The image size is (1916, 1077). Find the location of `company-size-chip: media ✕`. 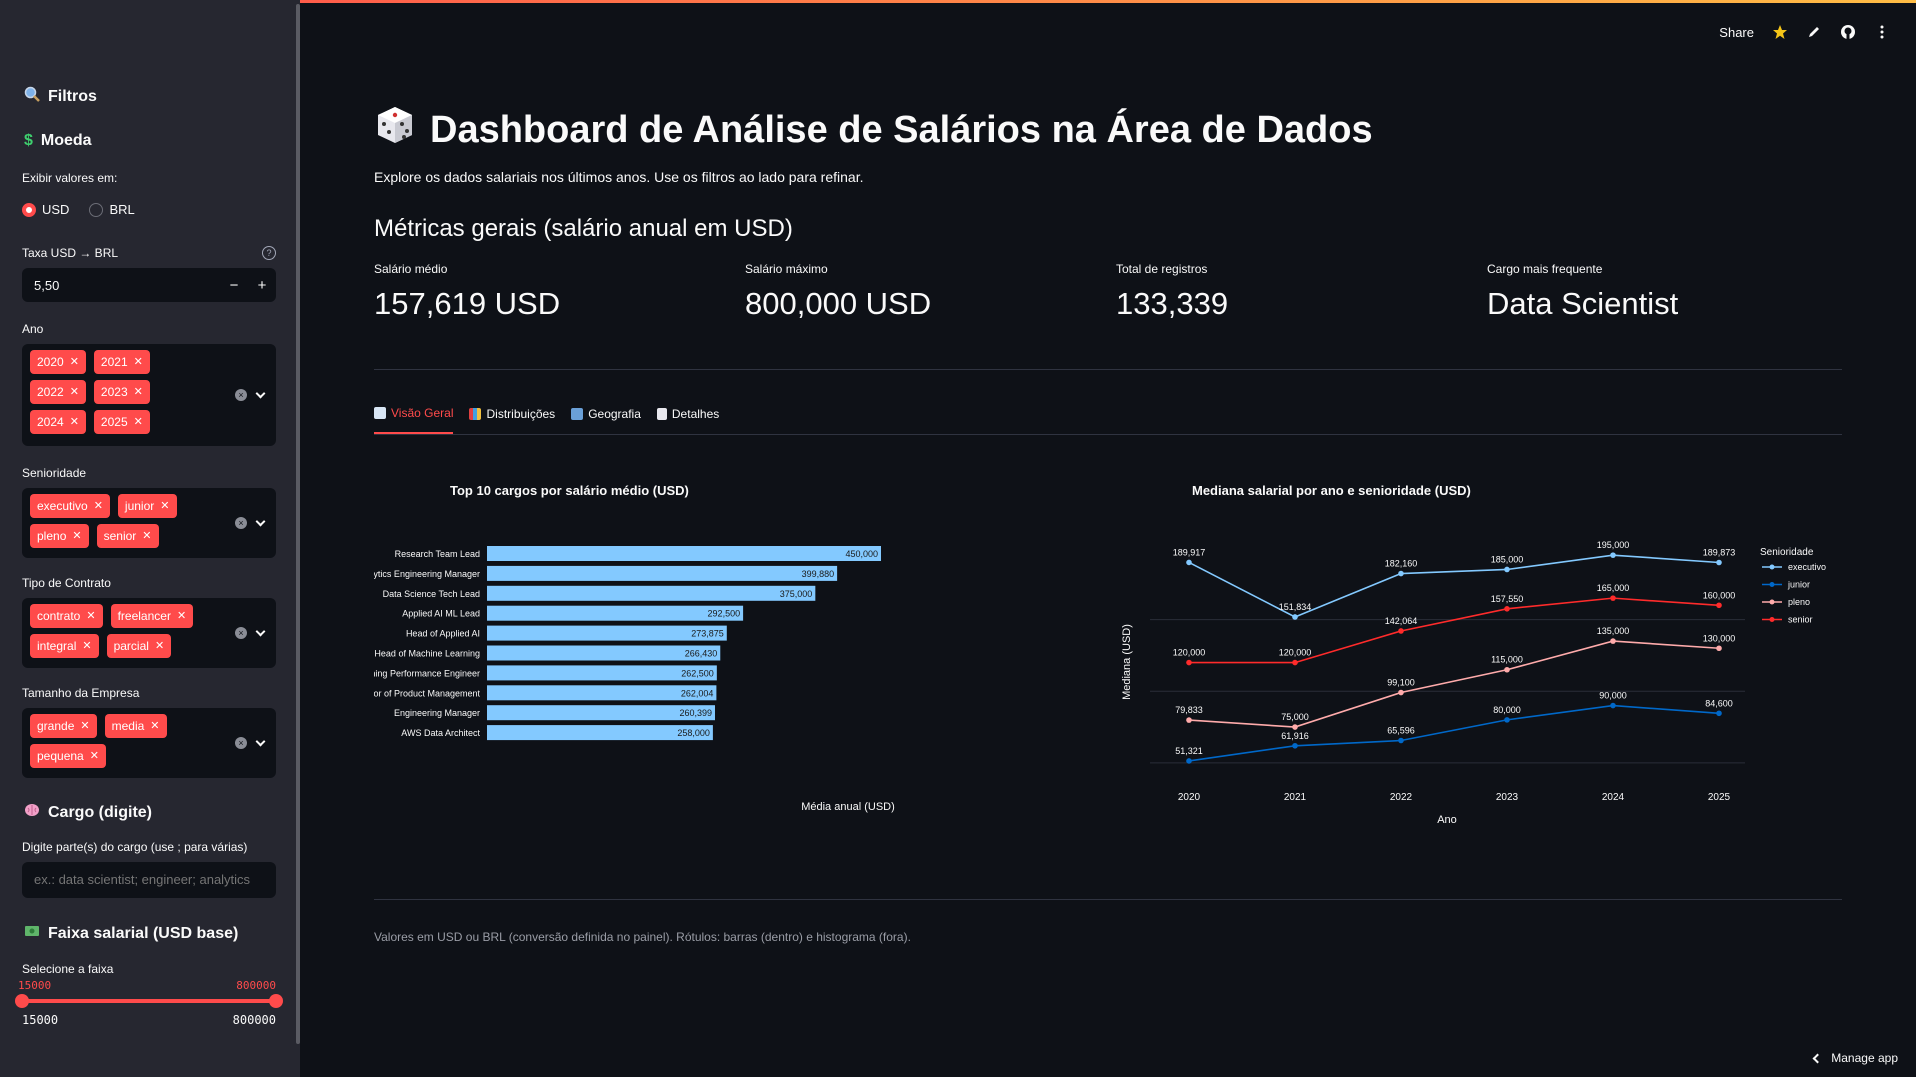

company-size-chip: media ✕ is located at coordinates (135, 726).